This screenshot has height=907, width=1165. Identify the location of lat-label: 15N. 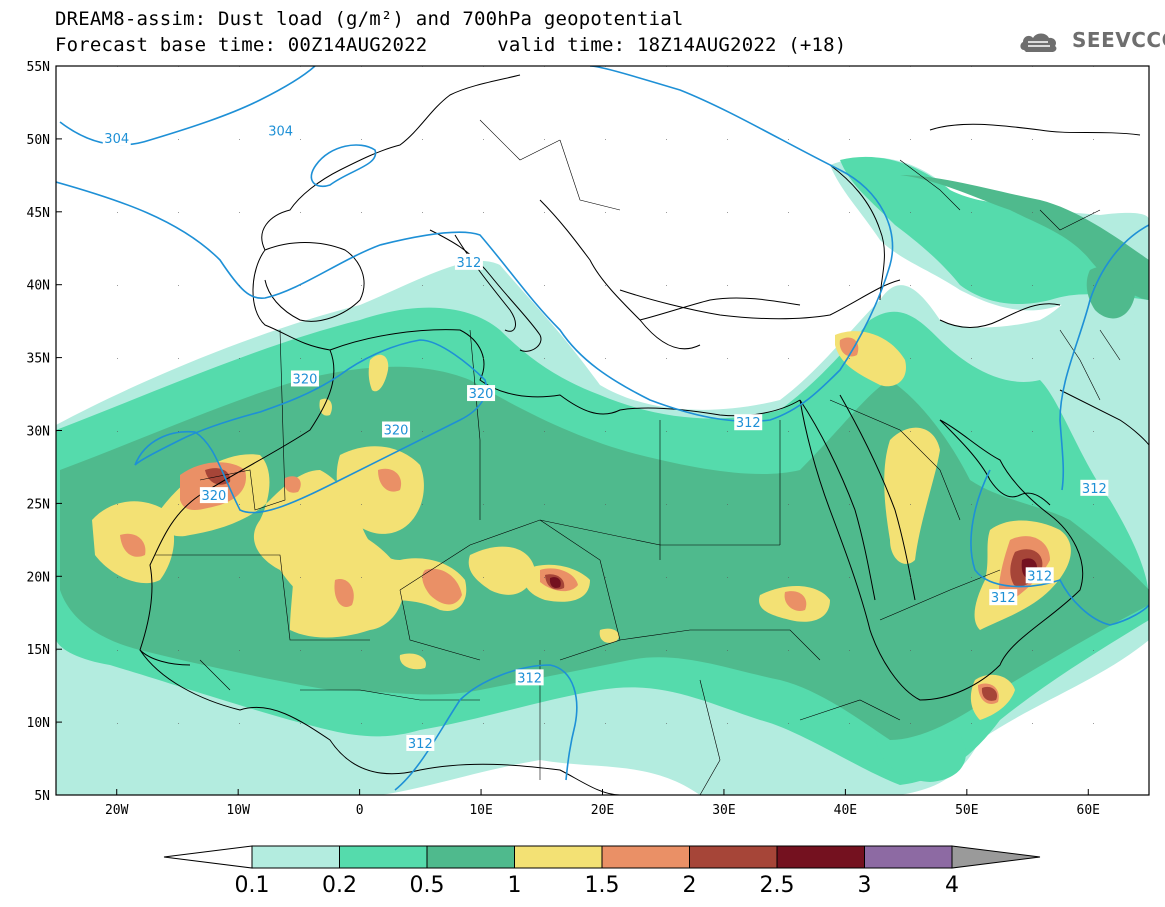
(38, 650).